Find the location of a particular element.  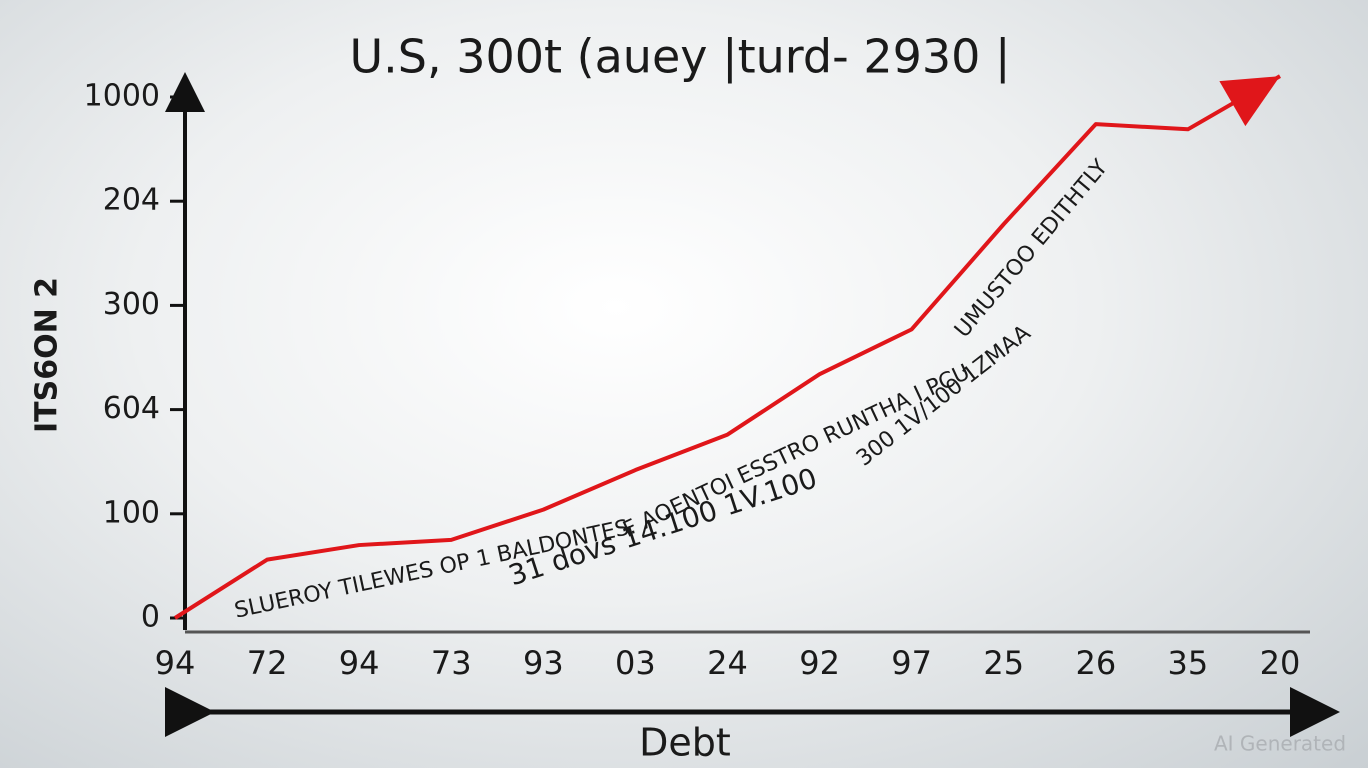

x-axis-label: Debt is located at coordinates (685, 743).